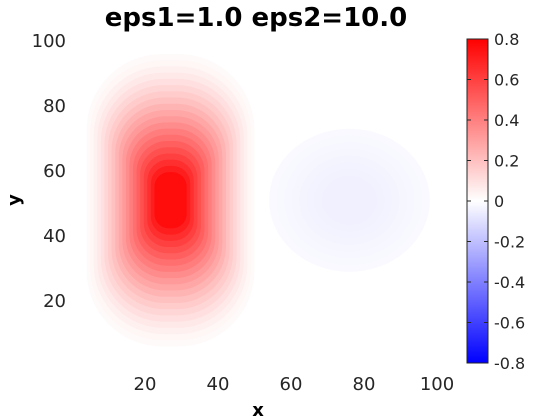 The image size is (560, 420). What do you see at coordinates (54, 301) in the screenshot?
I see `y-tick-label: 20` at bounding box center [54, 301].